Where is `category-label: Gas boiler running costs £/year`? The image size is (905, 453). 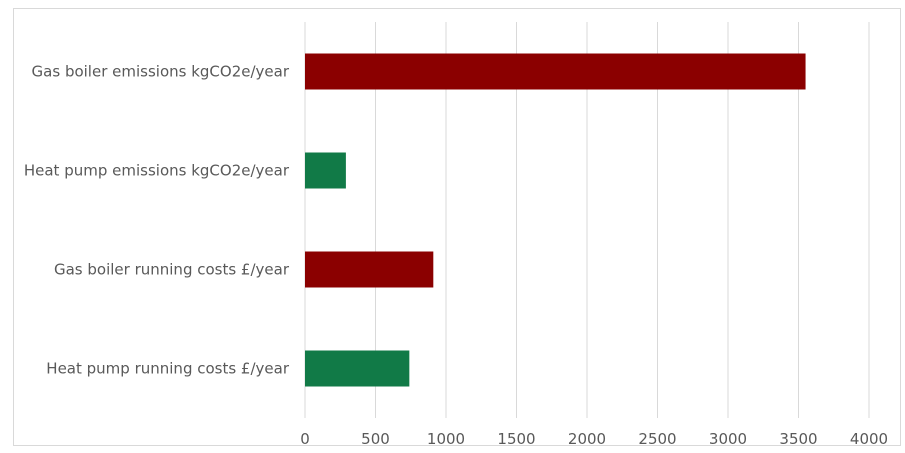 category-label: Gas boiler running costs £/year is located at coordinates (172, 270).